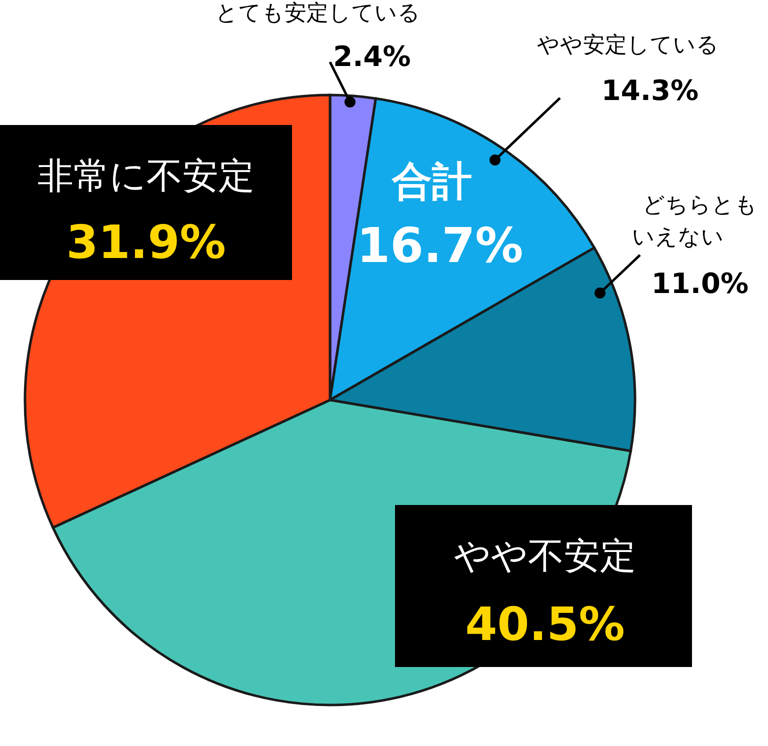 This screenshot has width=768, height=746. What do you see at coordinates (318, 13) in the screenshot?
I see `slice-label: とても安定している` at bounding box center [318, 13].